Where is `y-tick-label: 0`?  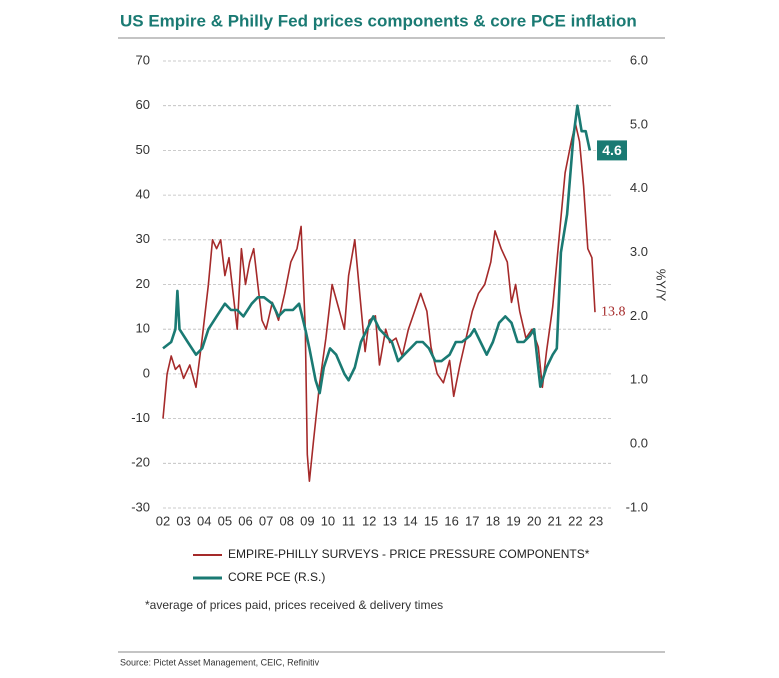 y-tick-label: 0 is located at coordinates (146, 372).